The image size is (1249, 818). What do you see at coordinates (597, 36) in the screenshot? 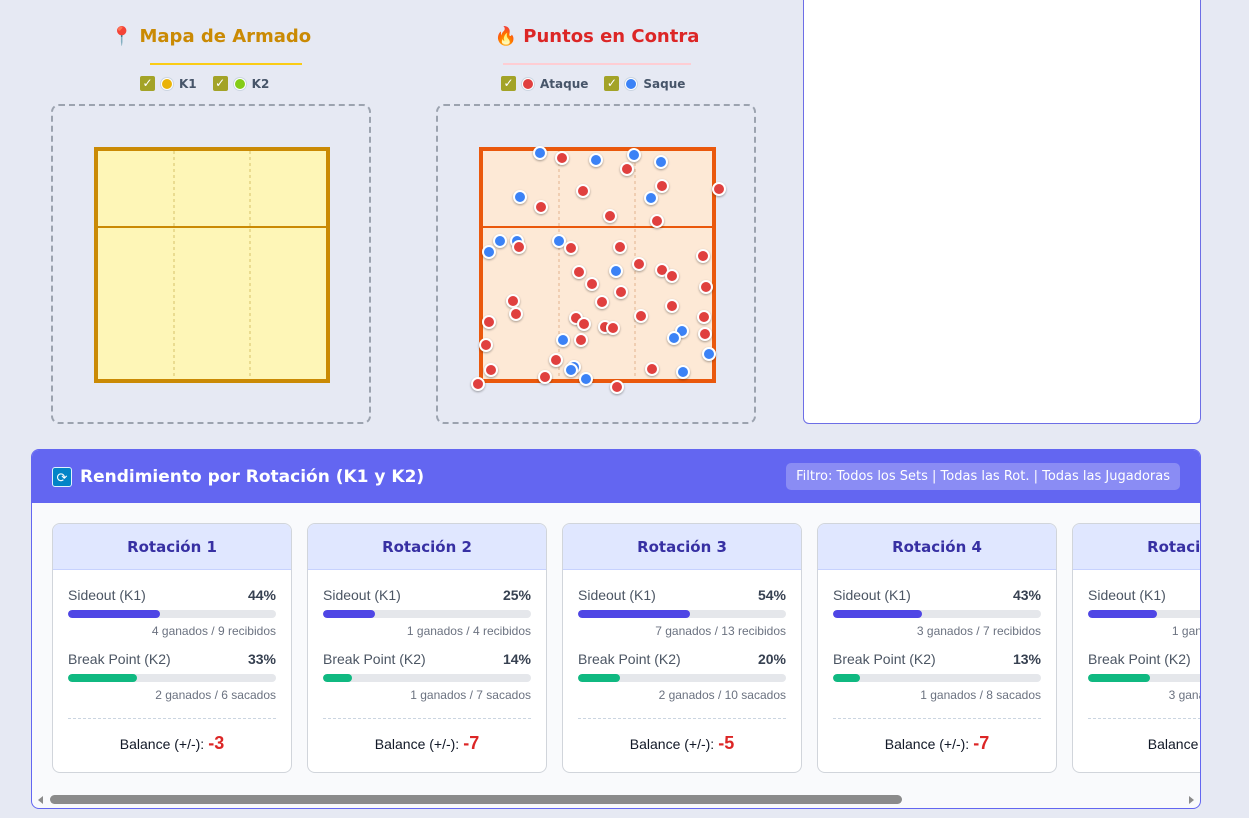
I see `puntos-contra-title: 🔥 Puntos en Contra` at bounding box center [597, 36].